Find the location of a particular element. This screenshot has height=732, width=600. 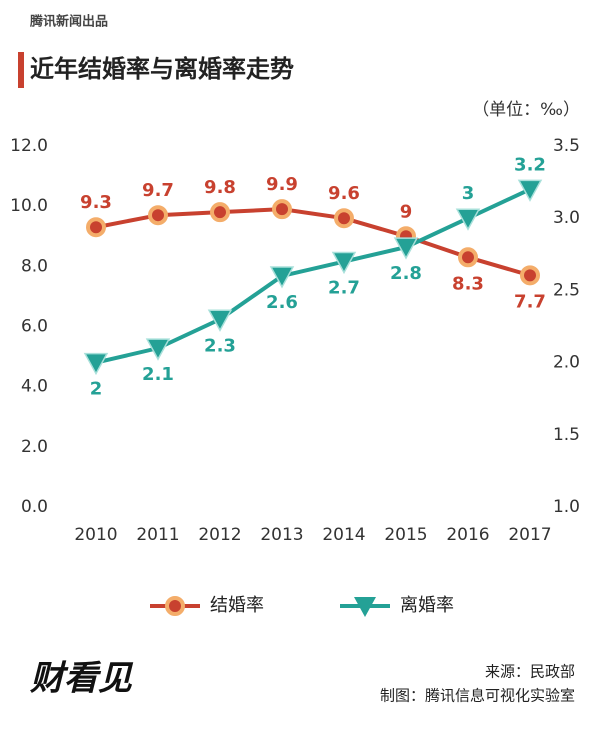

x-tick-label: 2015 is located at coordinates (405, 535).